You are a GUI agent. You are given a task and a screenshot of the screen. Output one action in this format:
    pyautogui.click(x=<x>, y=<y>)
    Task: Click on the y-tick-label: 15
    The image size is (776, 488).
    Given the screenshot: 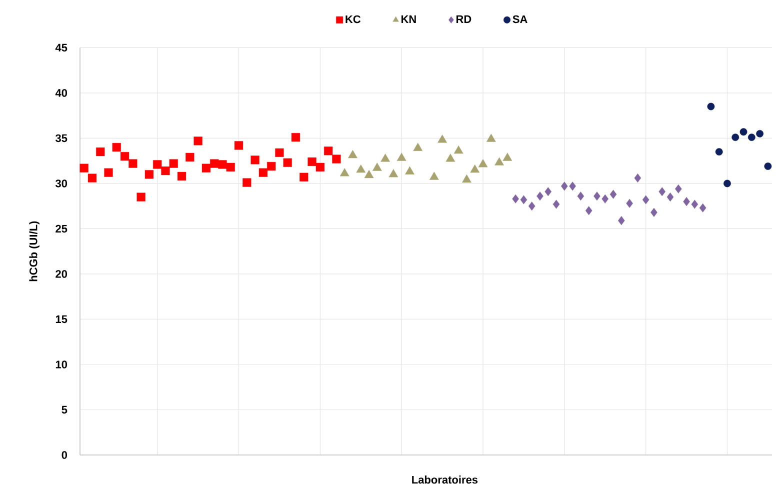 What is the action you would take?
    pyautogui.click(x=62, y=319)
    